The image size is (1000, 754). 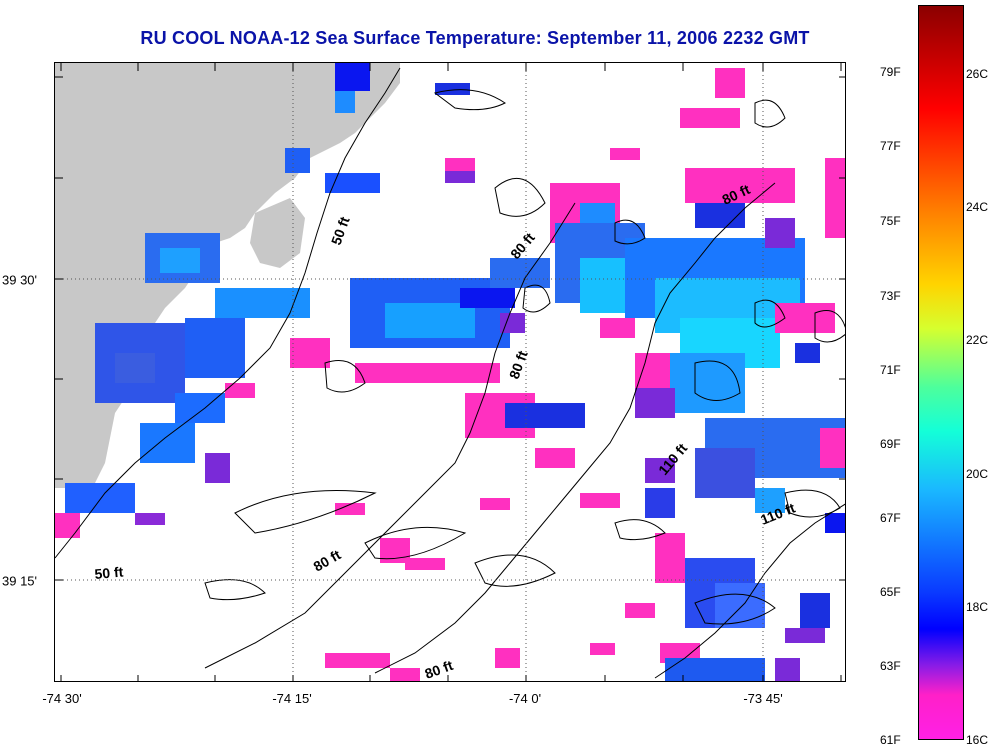 What do you see at coordinates (20, 581) in the screenshot?
I see `y-tick-label: 39 15'` at bounding box center [20, 581].